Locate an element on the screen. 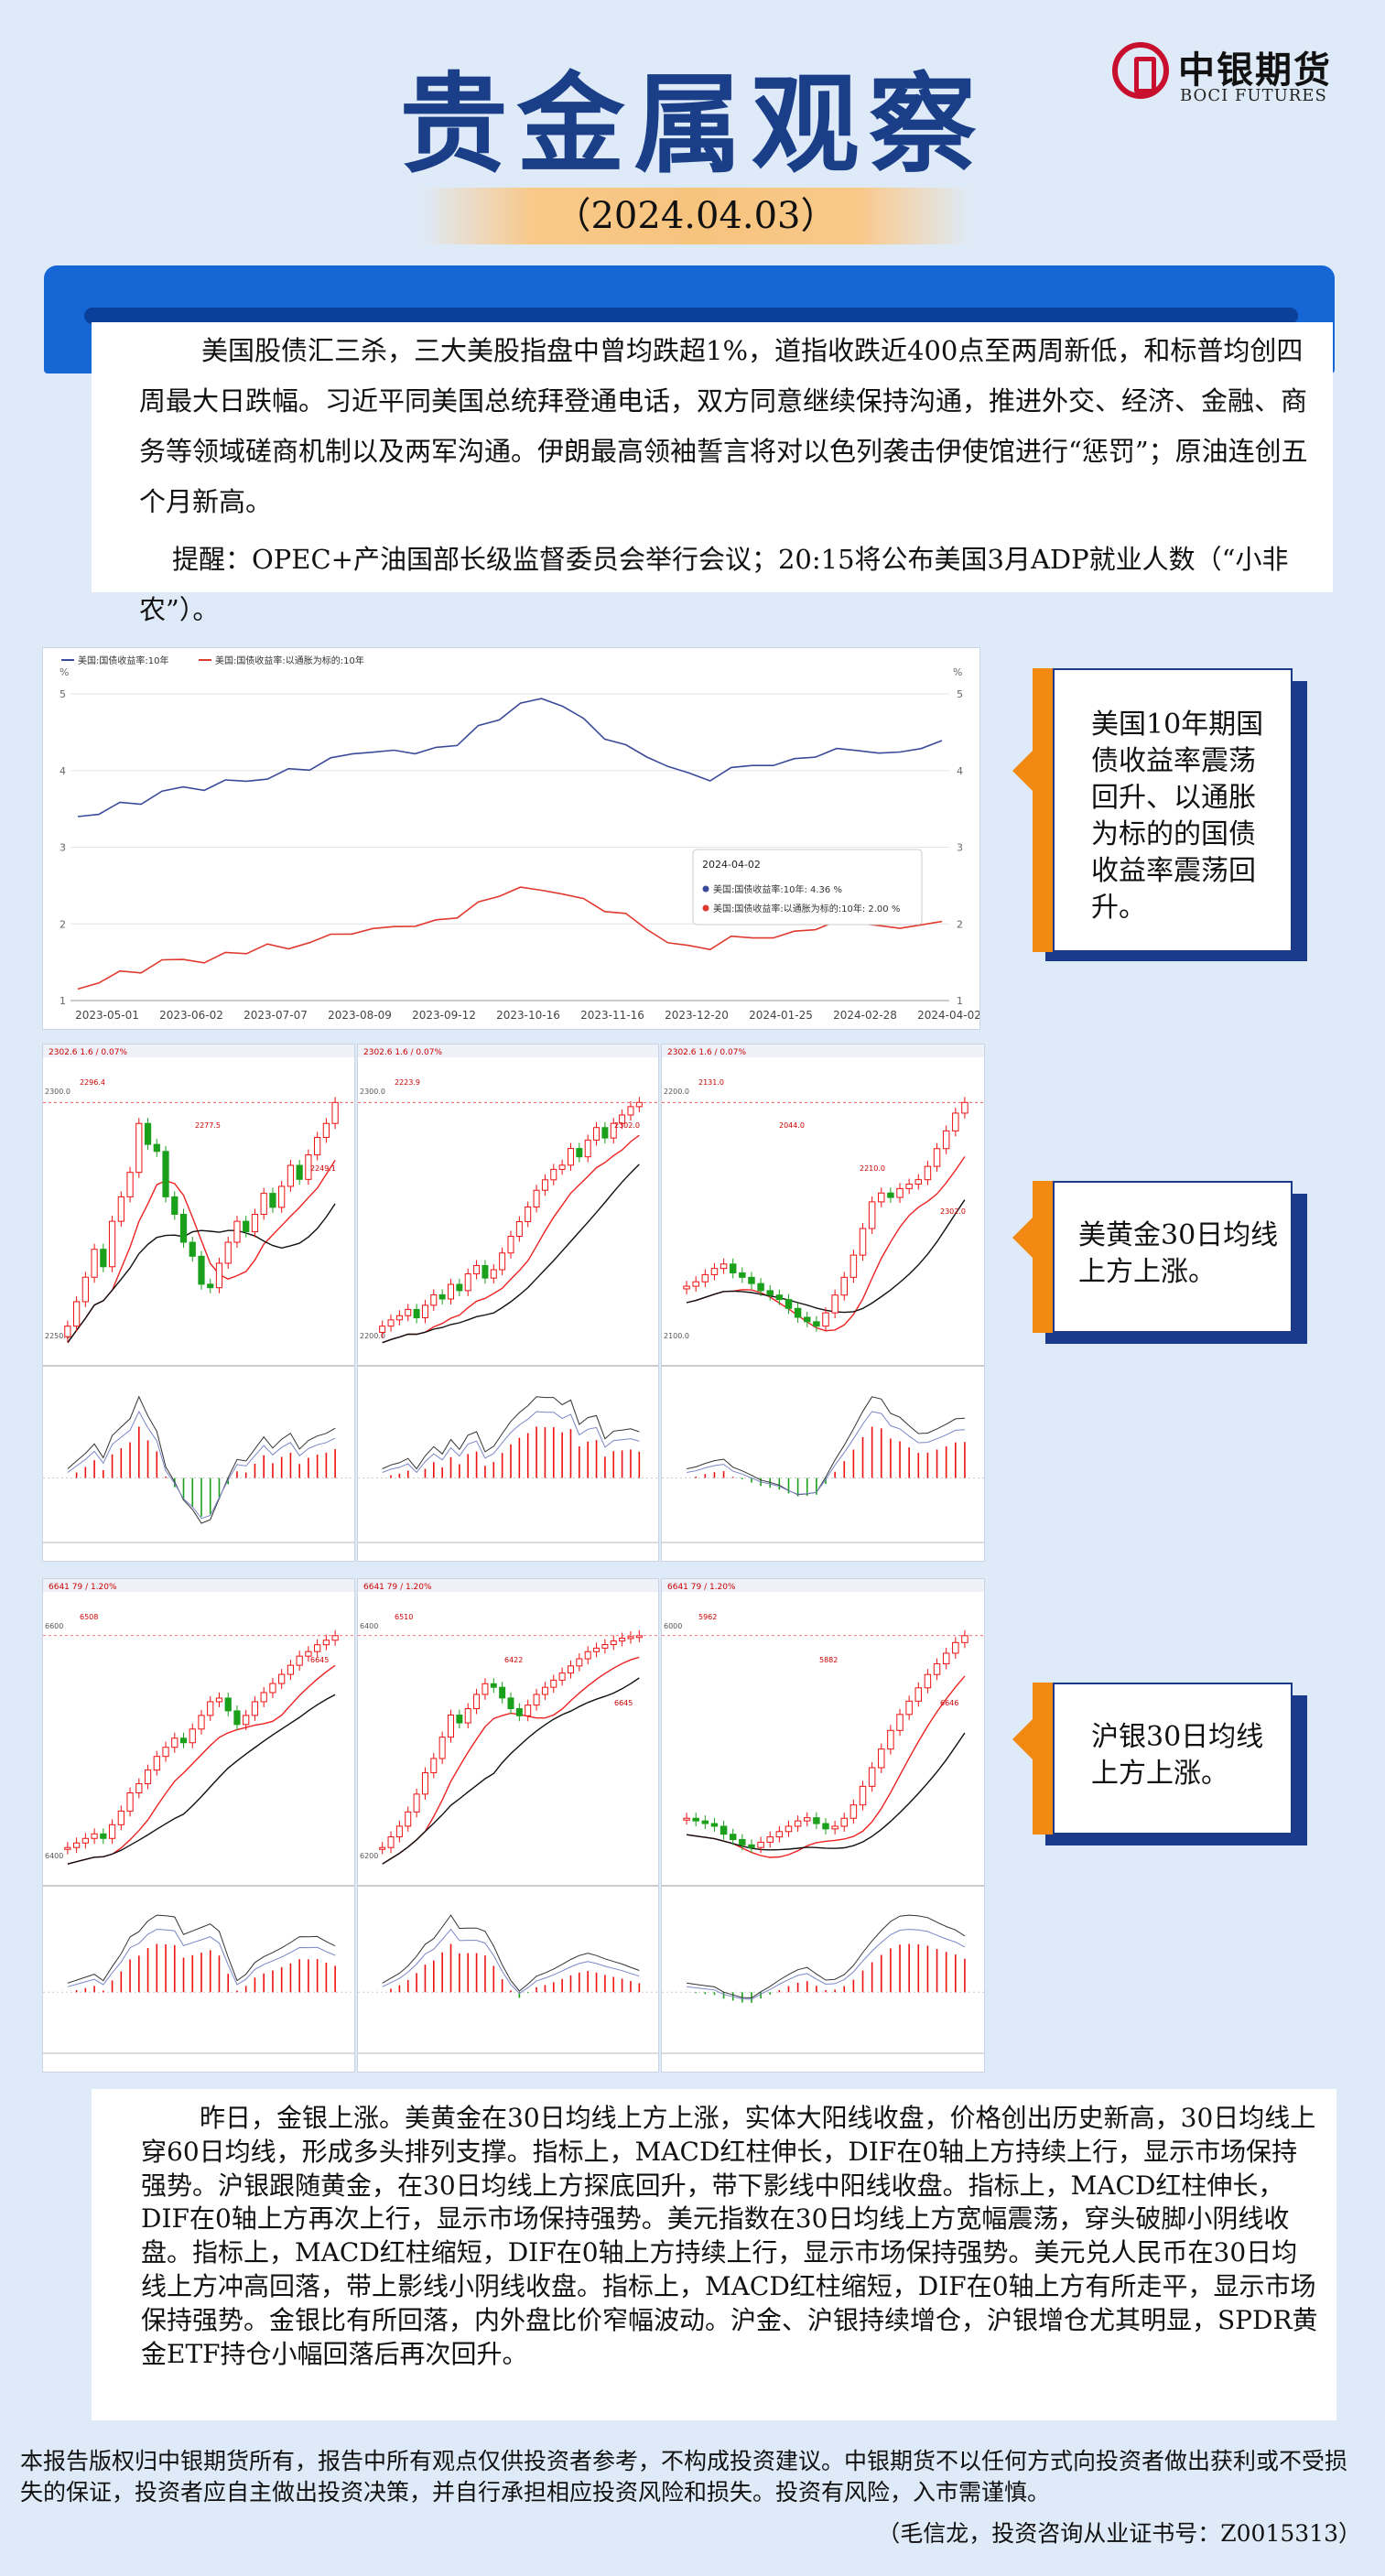 This screenshot has width=1385, height=2576. x-tick-label: 2023-12-20 is located at coordinates (697, 1016).